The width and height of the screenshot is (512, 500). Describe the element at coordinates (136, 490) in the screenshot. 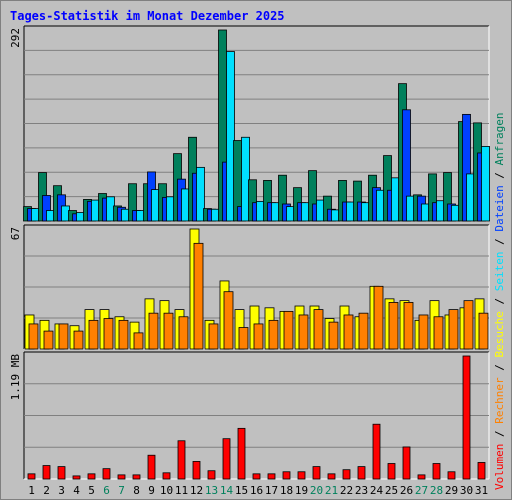

I see `x-tick-label-day-8: 8` at that location.